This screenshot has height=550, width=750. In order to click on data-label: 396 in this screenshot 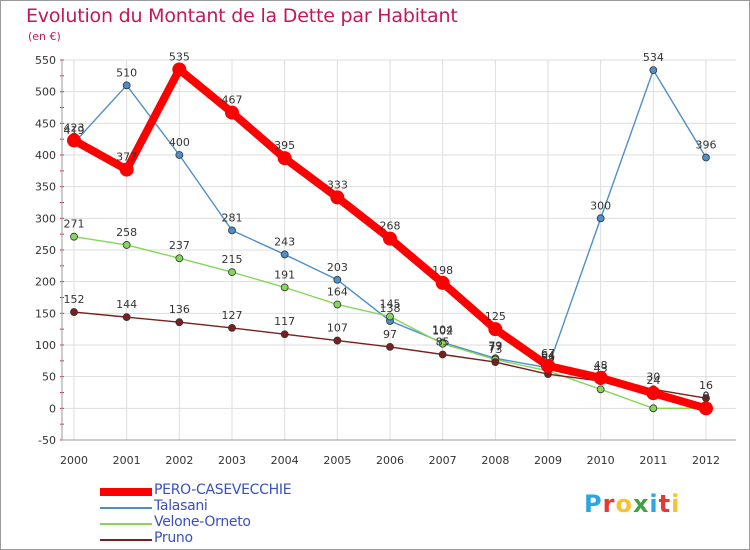, I will do `click(706, 145)`.